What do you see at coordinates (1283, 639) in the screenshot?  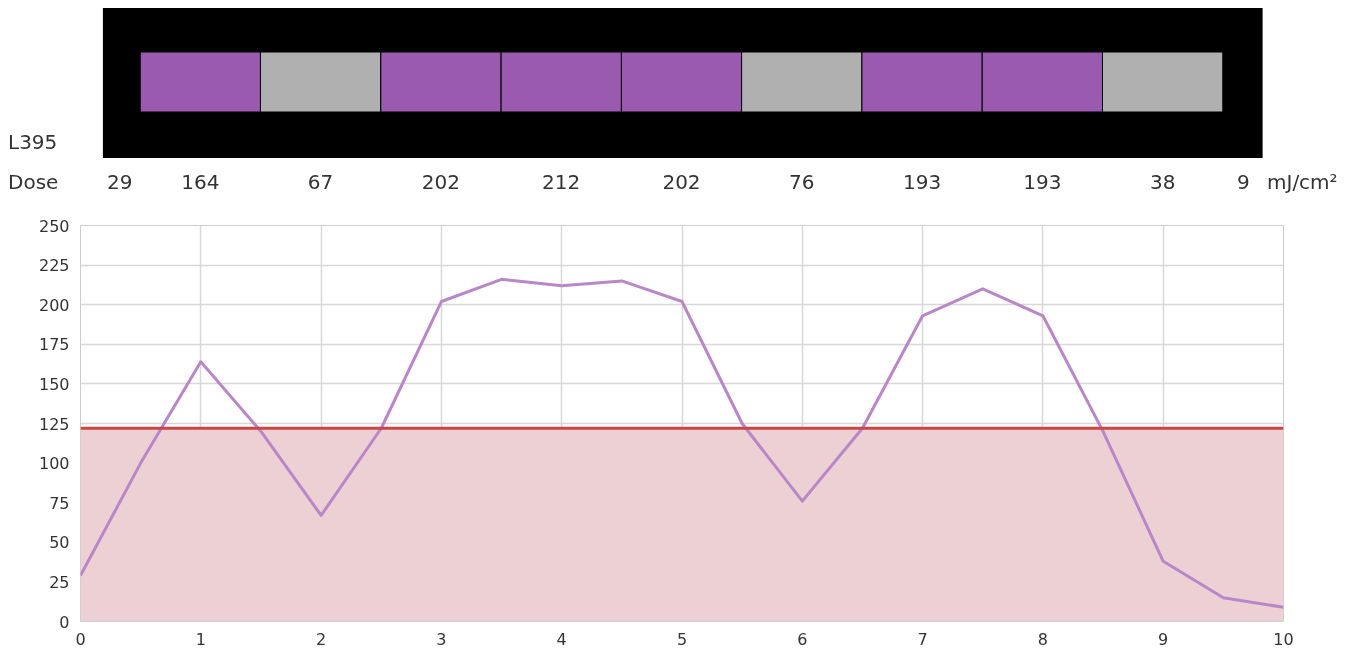 I see `x-tick-label: 10` at bounding box center [1283, 639].